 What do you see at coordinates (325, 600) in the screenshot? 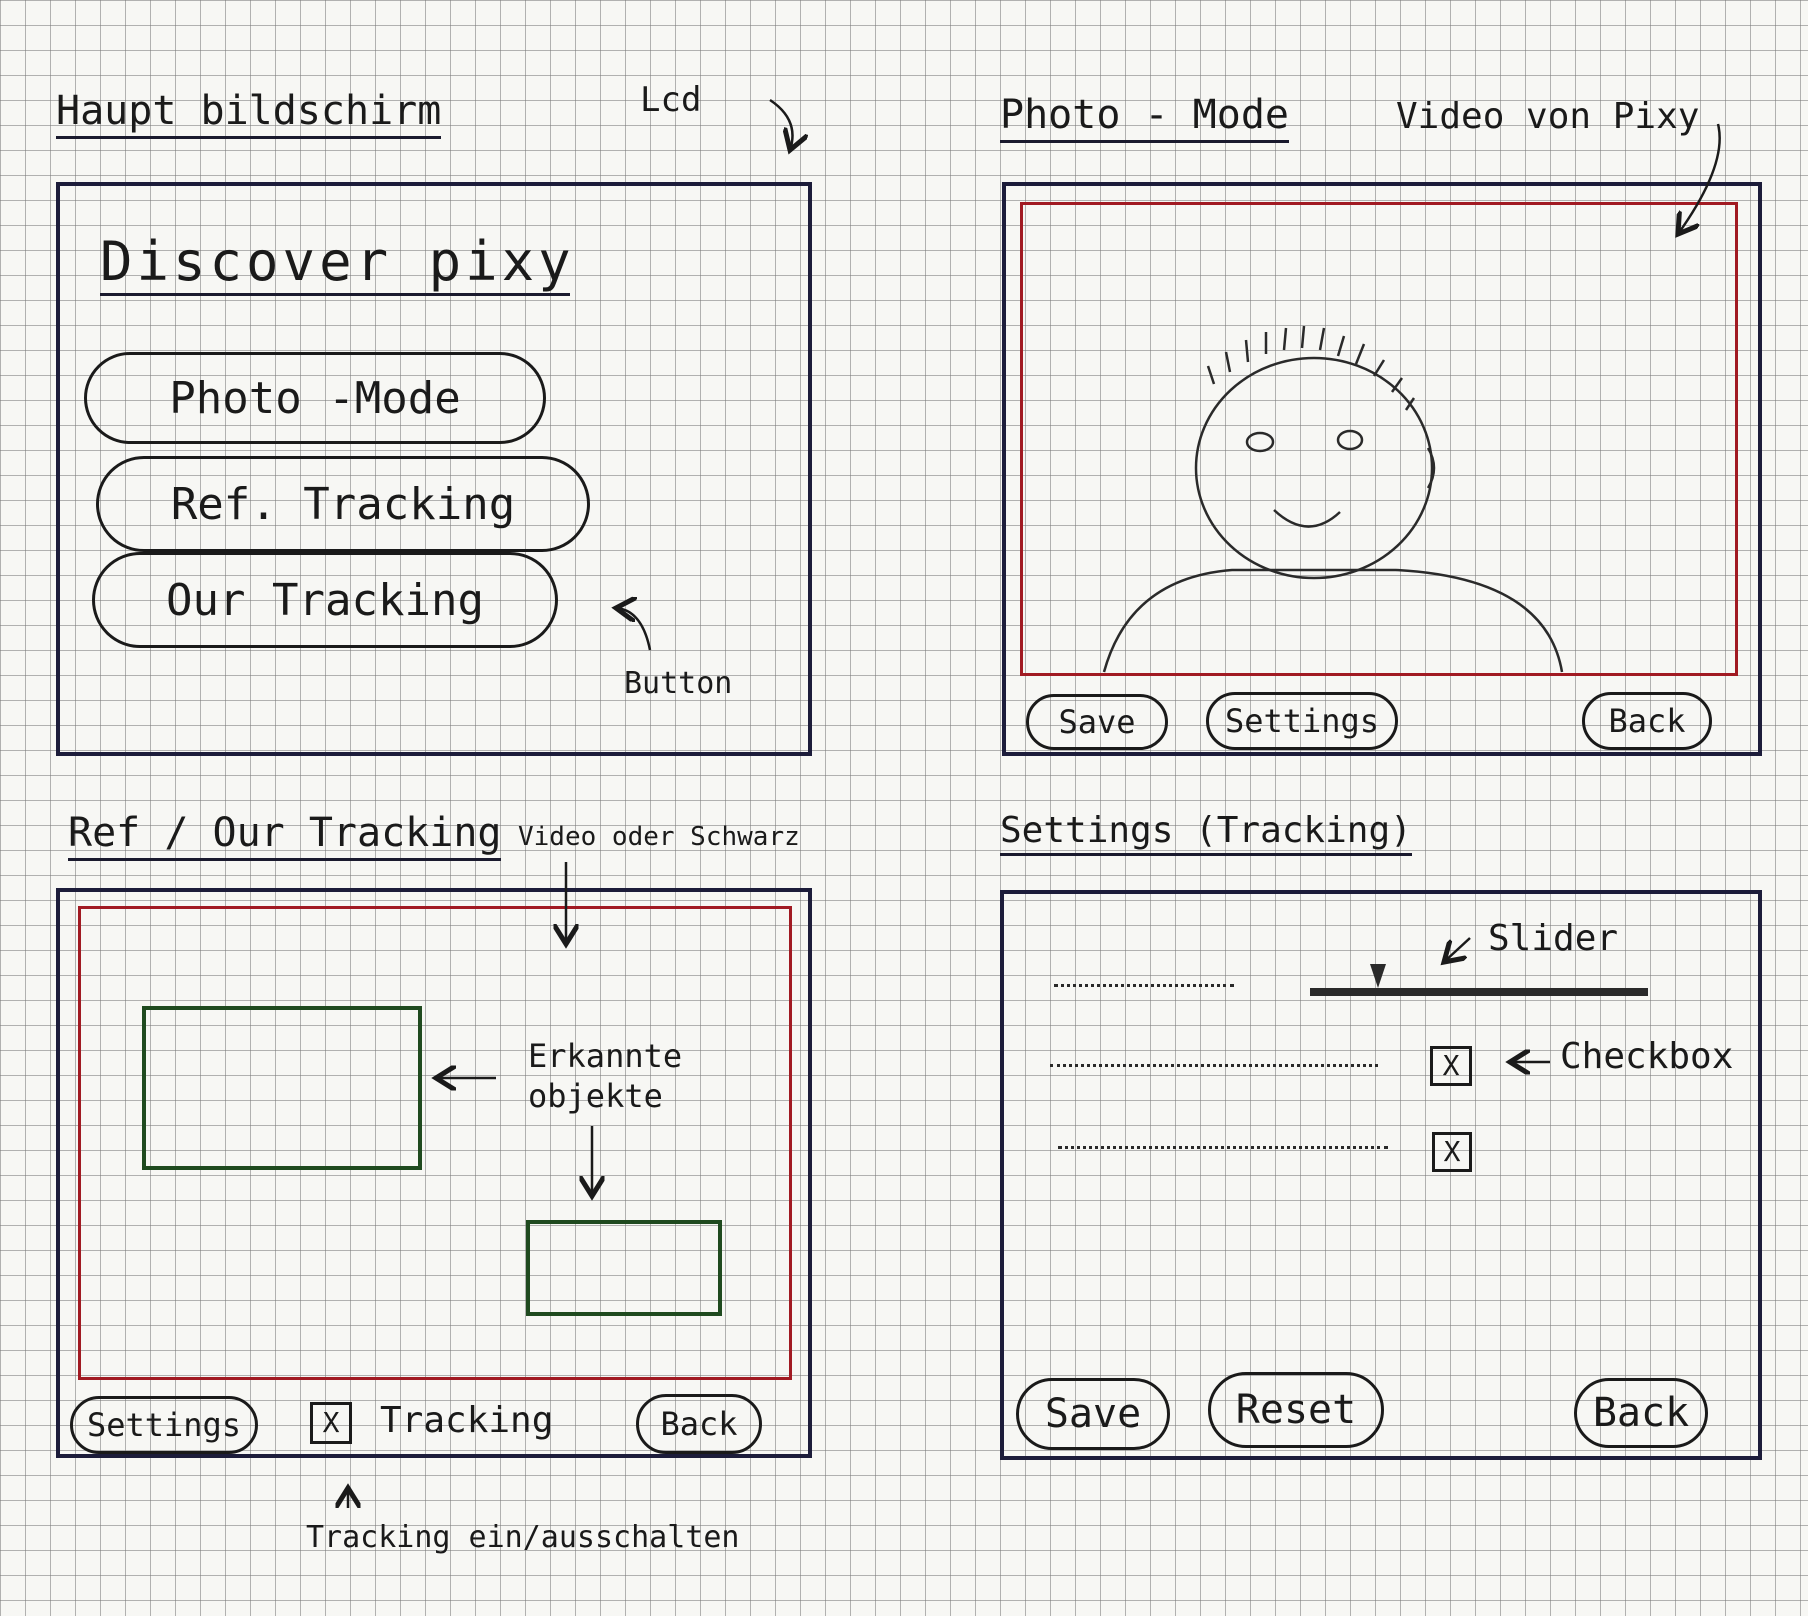
I see `our-tracking-button: Our Tracking` at bounding box center [325, 600].